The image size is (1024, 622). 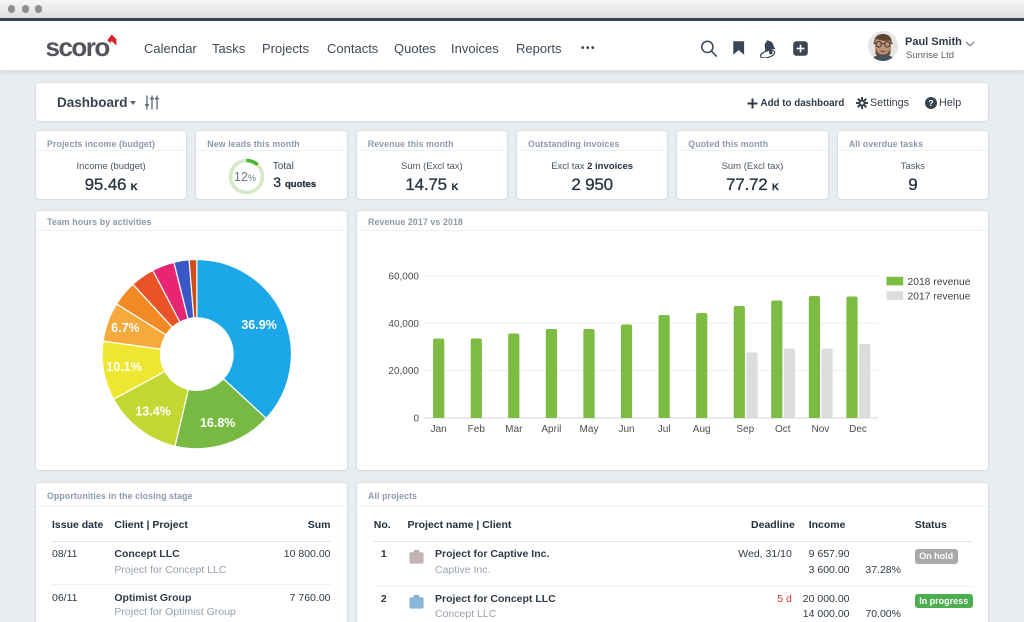 I want to click on svg-text: Jul, so click(x=664, y=429).